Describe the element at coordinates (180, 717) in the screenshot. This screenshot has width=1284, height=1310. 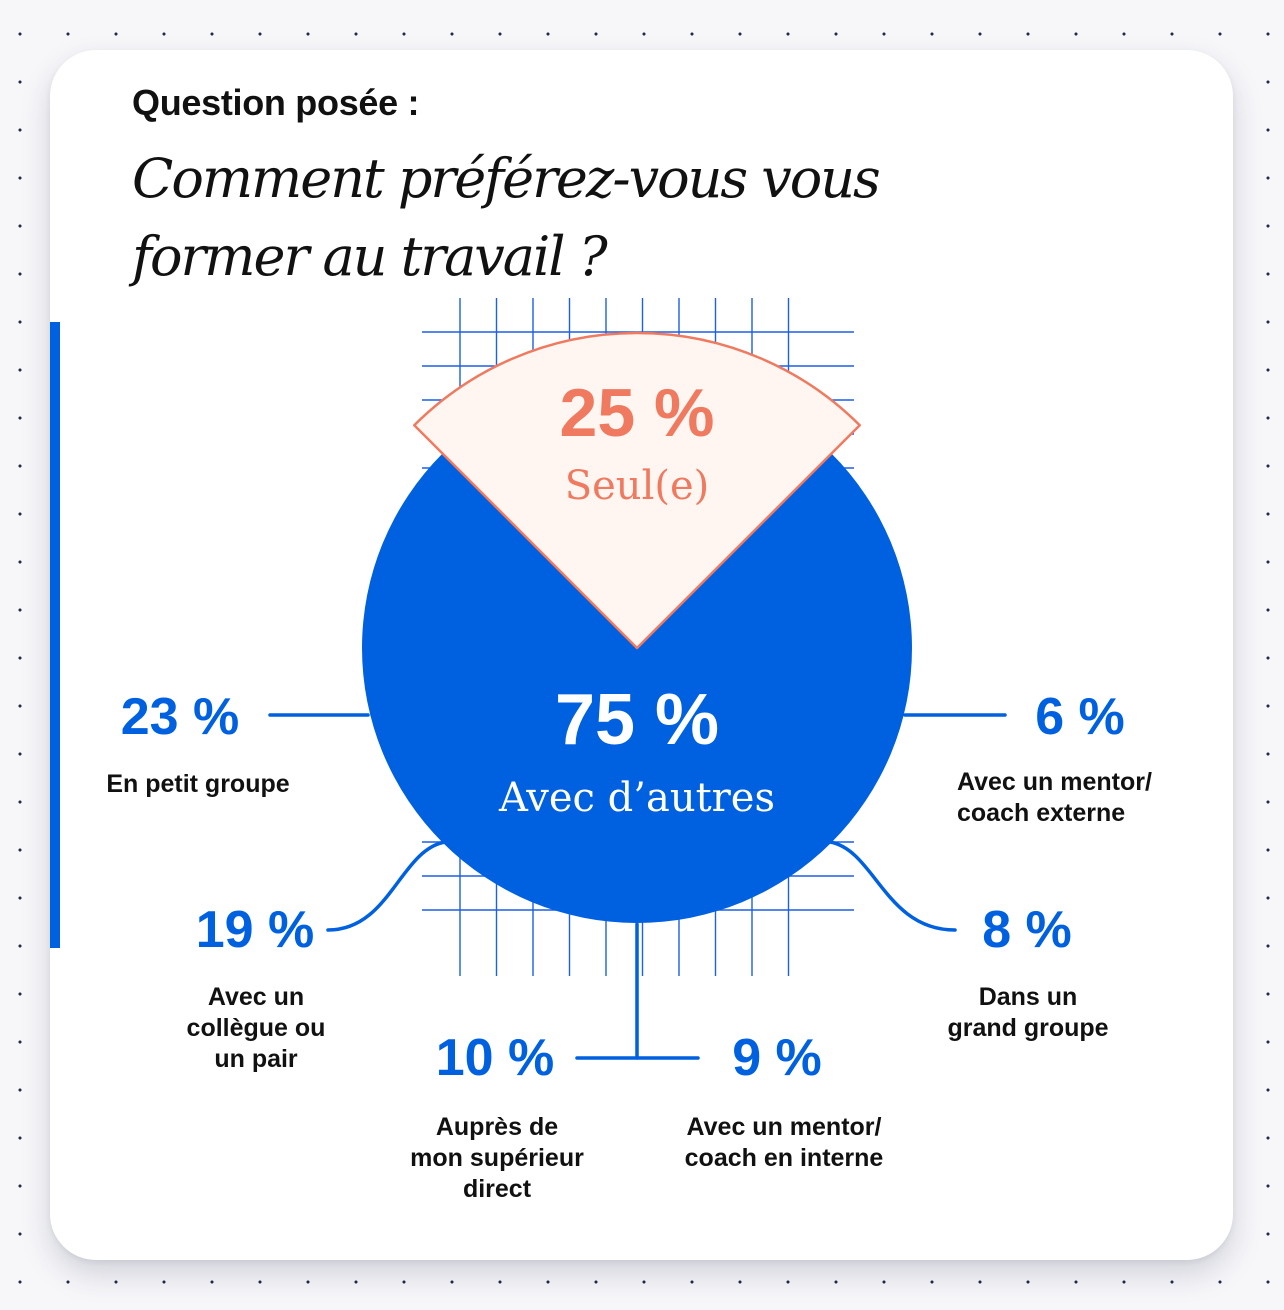
I see `breakdown-value: 23 %` at that location.